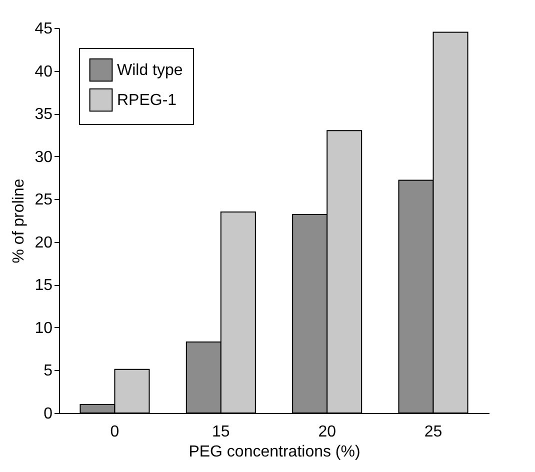 This screenshot has width=535, height=472. What do you see at coordinates (327, 432) in the screenshot?
I see `x-tick-label: 20` at bounding box center [327, 432].